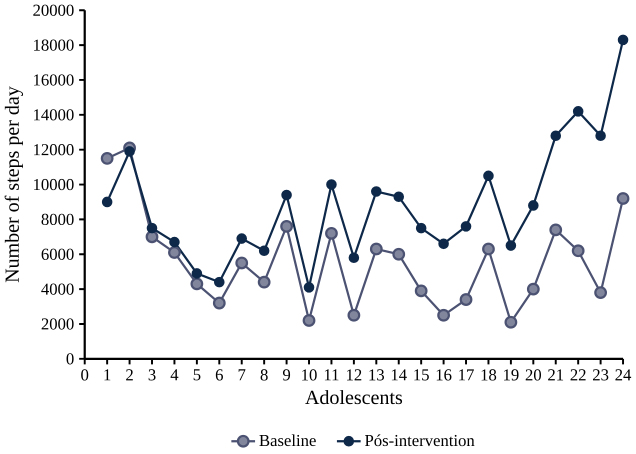 This screenshot has width=636, height=454. Describe the element at coordinates (54, 45) in the screenshot. I see `y-tick-label: 18000` at that location.